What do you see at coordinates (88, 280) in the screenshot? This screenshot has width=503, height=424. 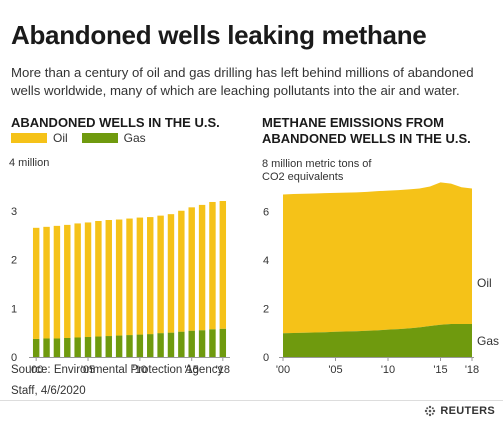 I see `bar-oil-2005` at bounding box center [88, 280].